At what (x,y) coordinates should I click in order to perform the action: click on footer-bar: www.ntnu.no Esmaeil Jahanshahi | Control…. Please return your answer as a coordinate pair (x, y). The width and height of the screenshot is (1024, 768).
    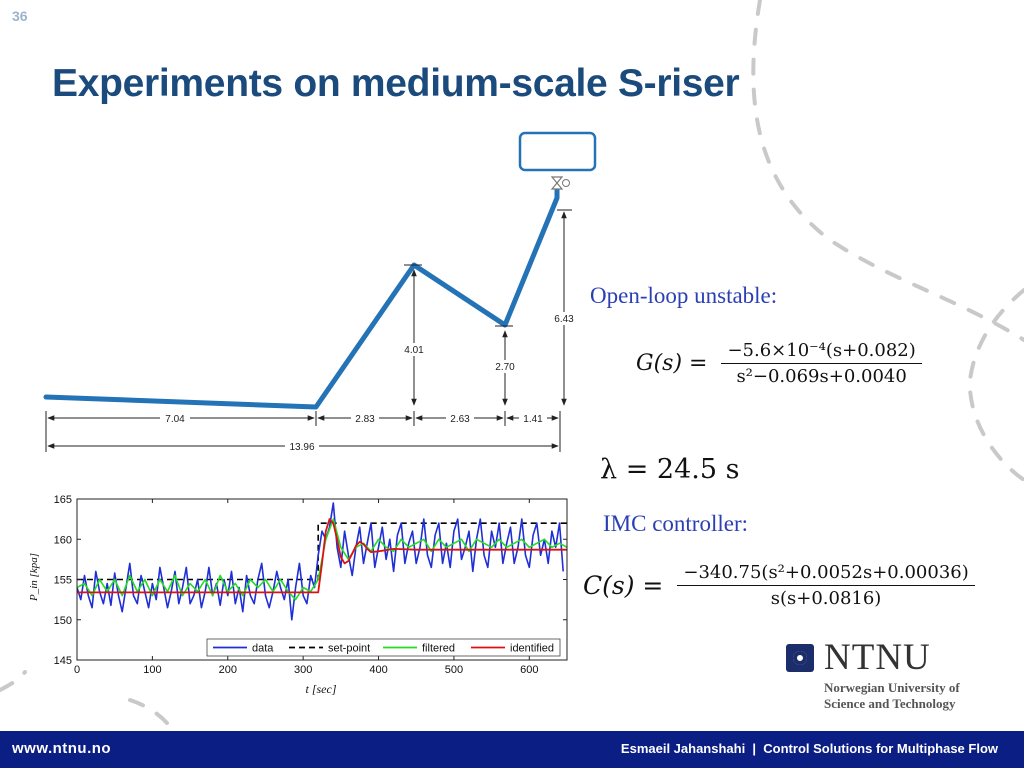
    Looking at the image, I should click on (512, 749).